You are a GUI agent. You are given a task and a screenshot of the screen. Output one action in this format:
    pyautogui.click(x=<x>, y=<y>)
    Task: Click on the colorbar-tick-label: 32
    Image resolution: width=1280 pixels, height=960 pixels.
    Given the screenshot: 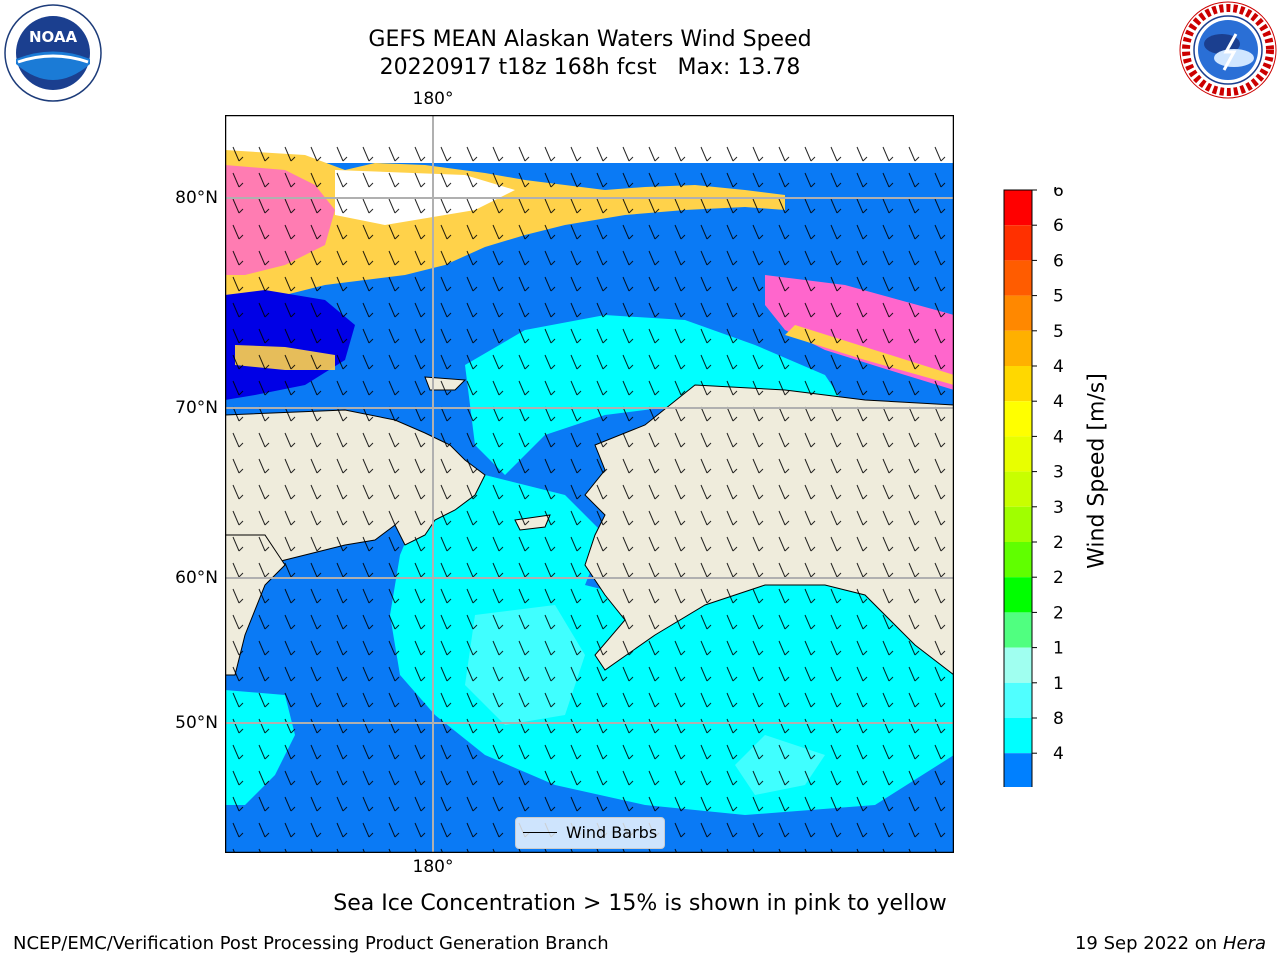 What is the action you would take?
    pyautogui.click(x=1058, y=508)
    